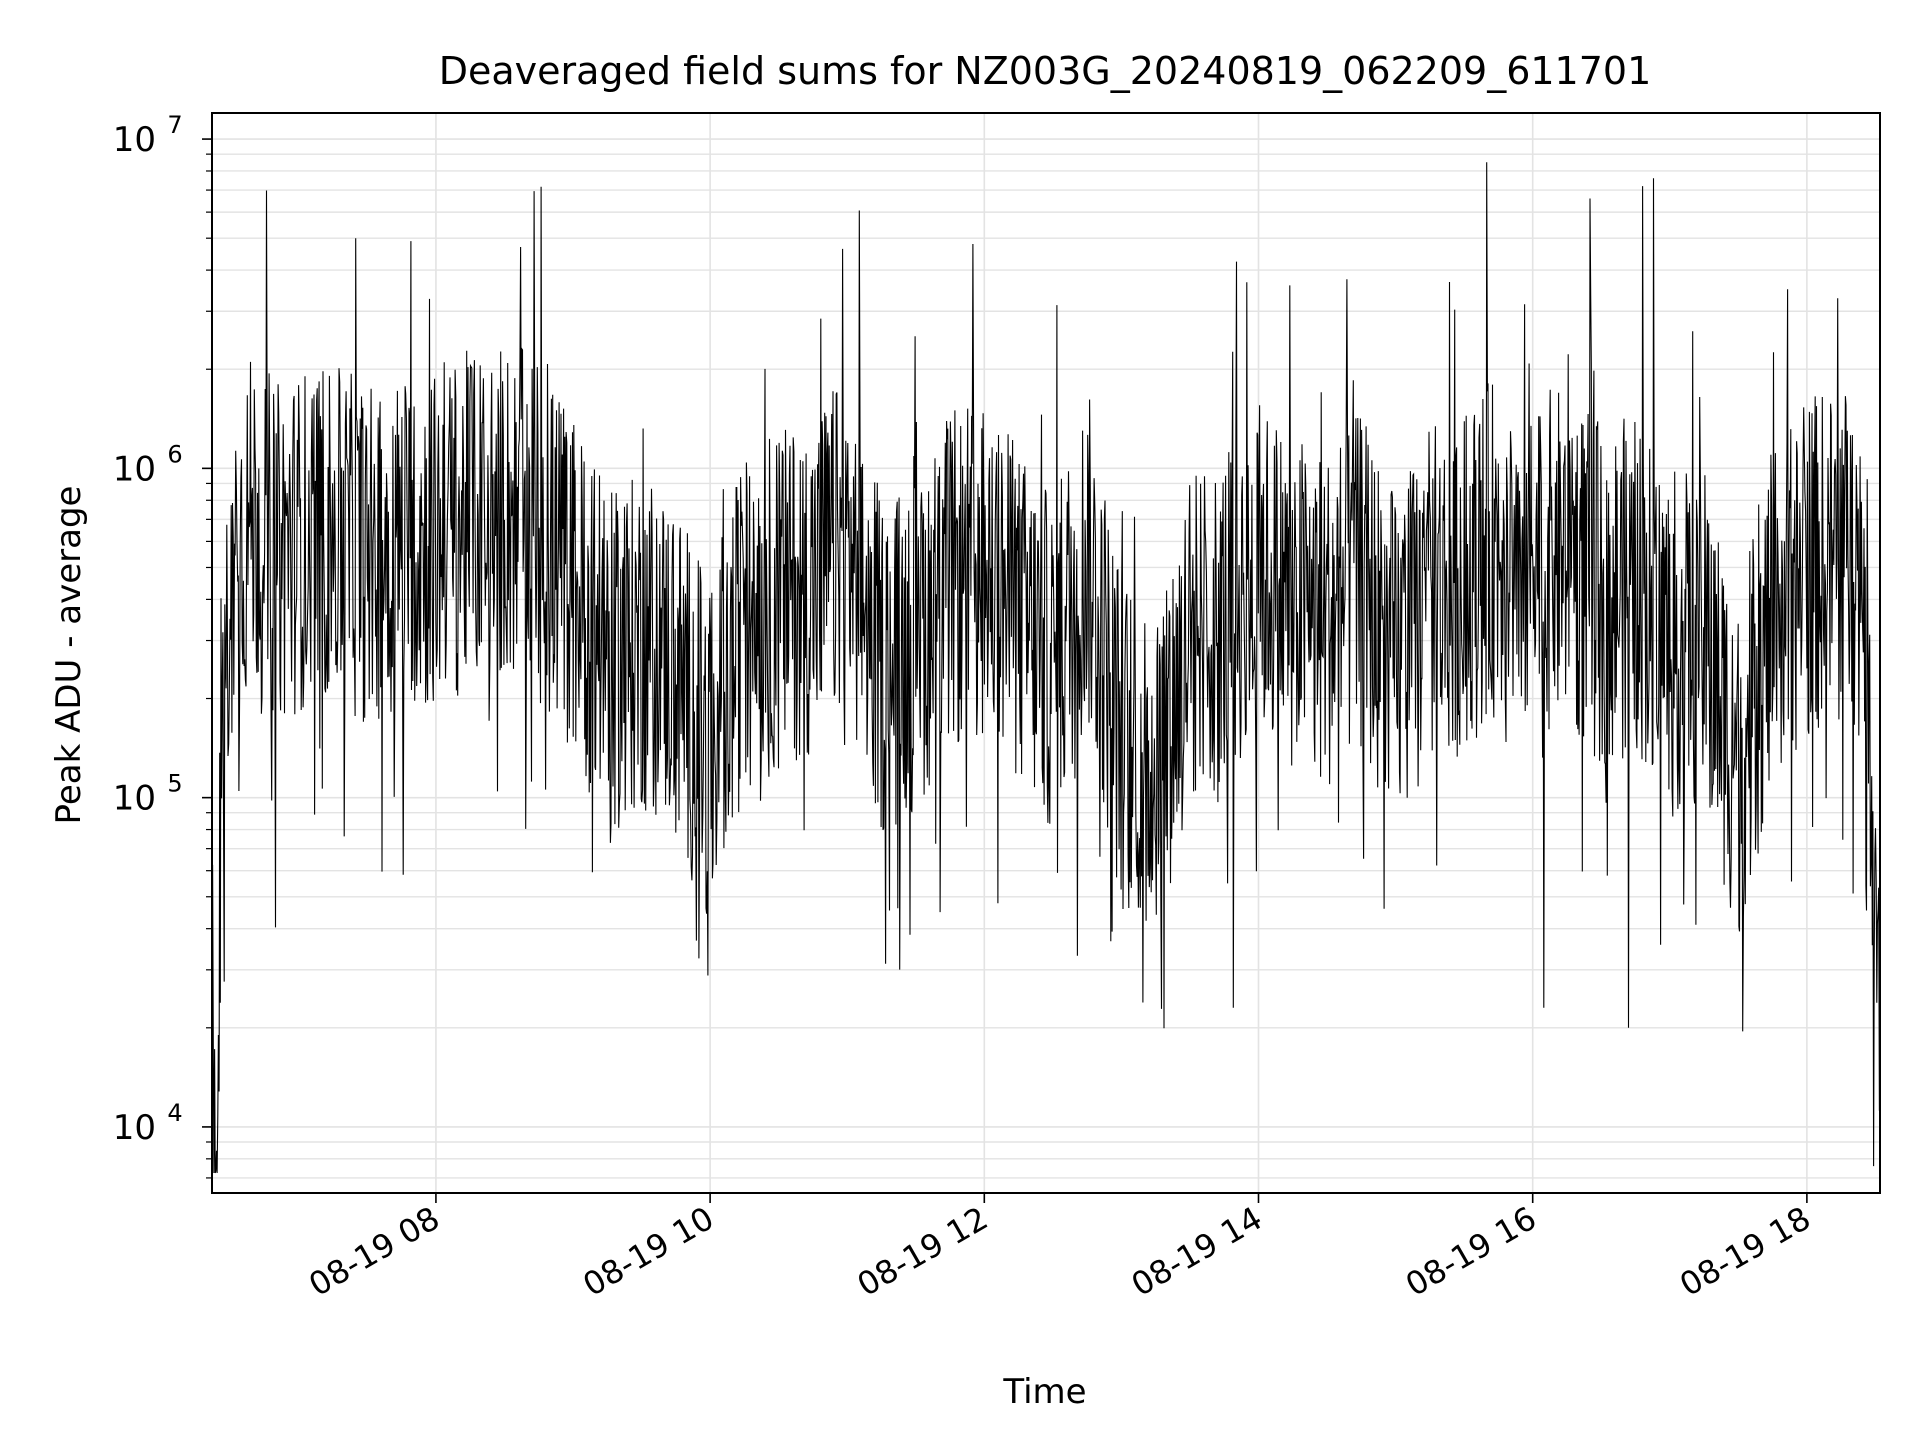 The image size is (1920, 1440). I want to click on y-axis-label: Peak ADU - average, so click(69, 655).